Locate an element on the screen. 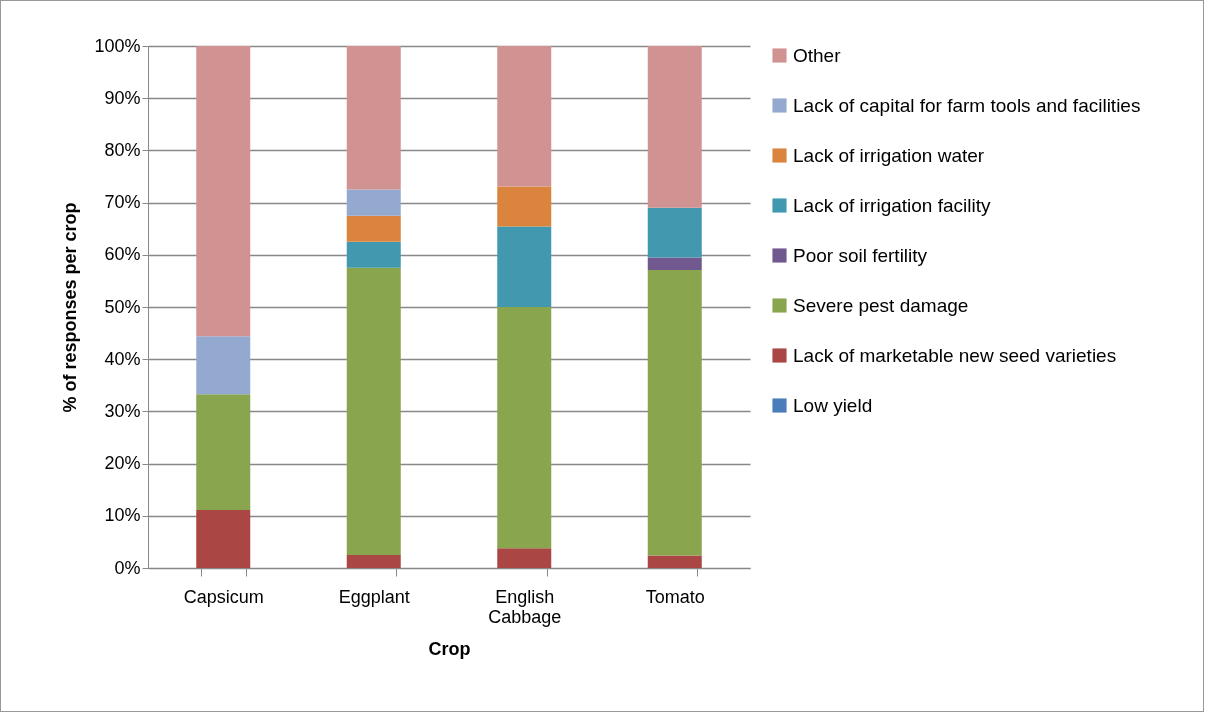 The height and width of the screenshot is (714, 1206). y-tick-label: 10% is located at coordinates (122, 515).